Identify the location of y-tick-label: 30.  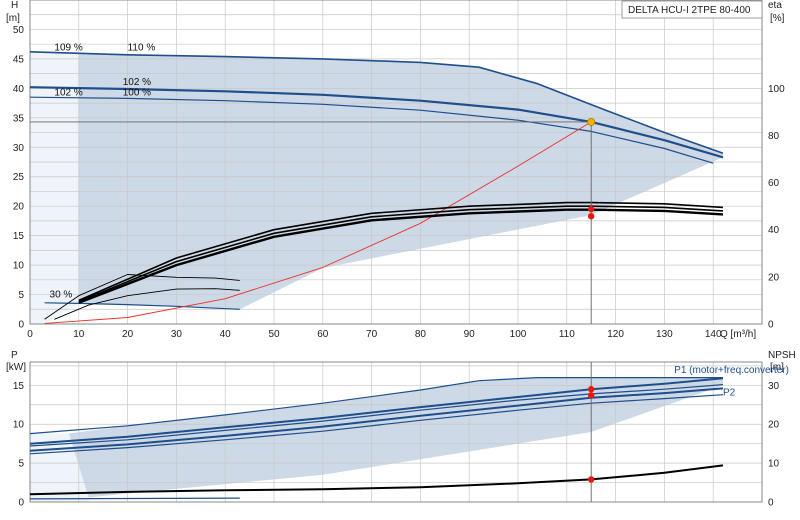
(19, 148).